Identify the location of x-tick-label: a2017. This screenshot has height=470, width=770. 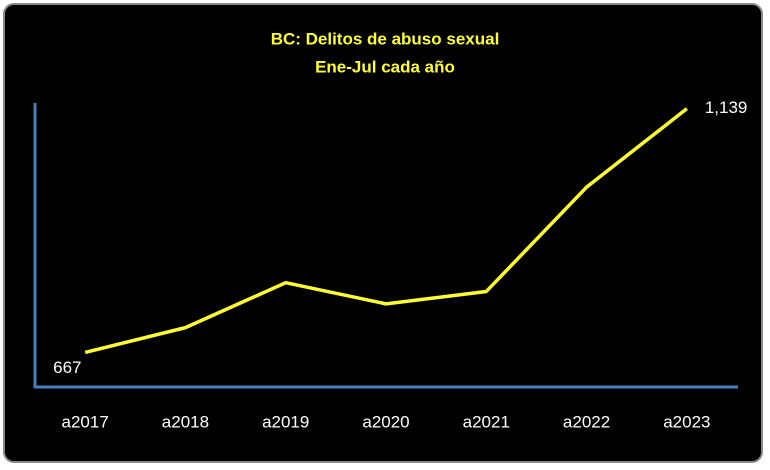
(85, 421).